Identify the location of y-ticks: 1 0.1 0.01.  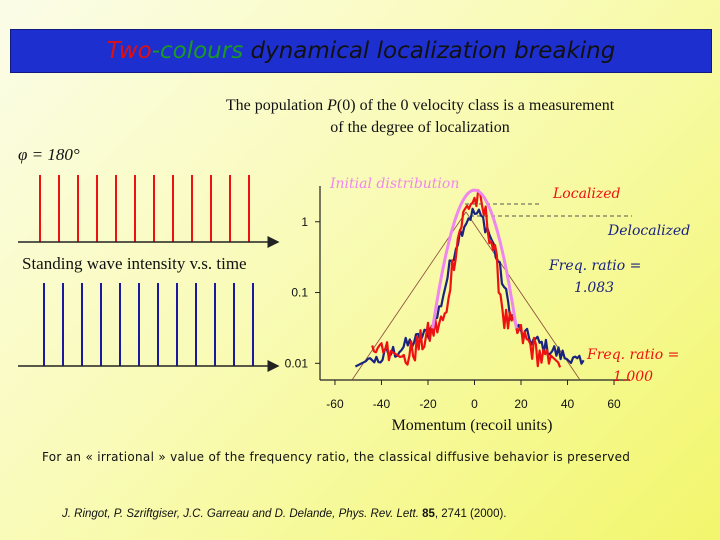
(302, 292).